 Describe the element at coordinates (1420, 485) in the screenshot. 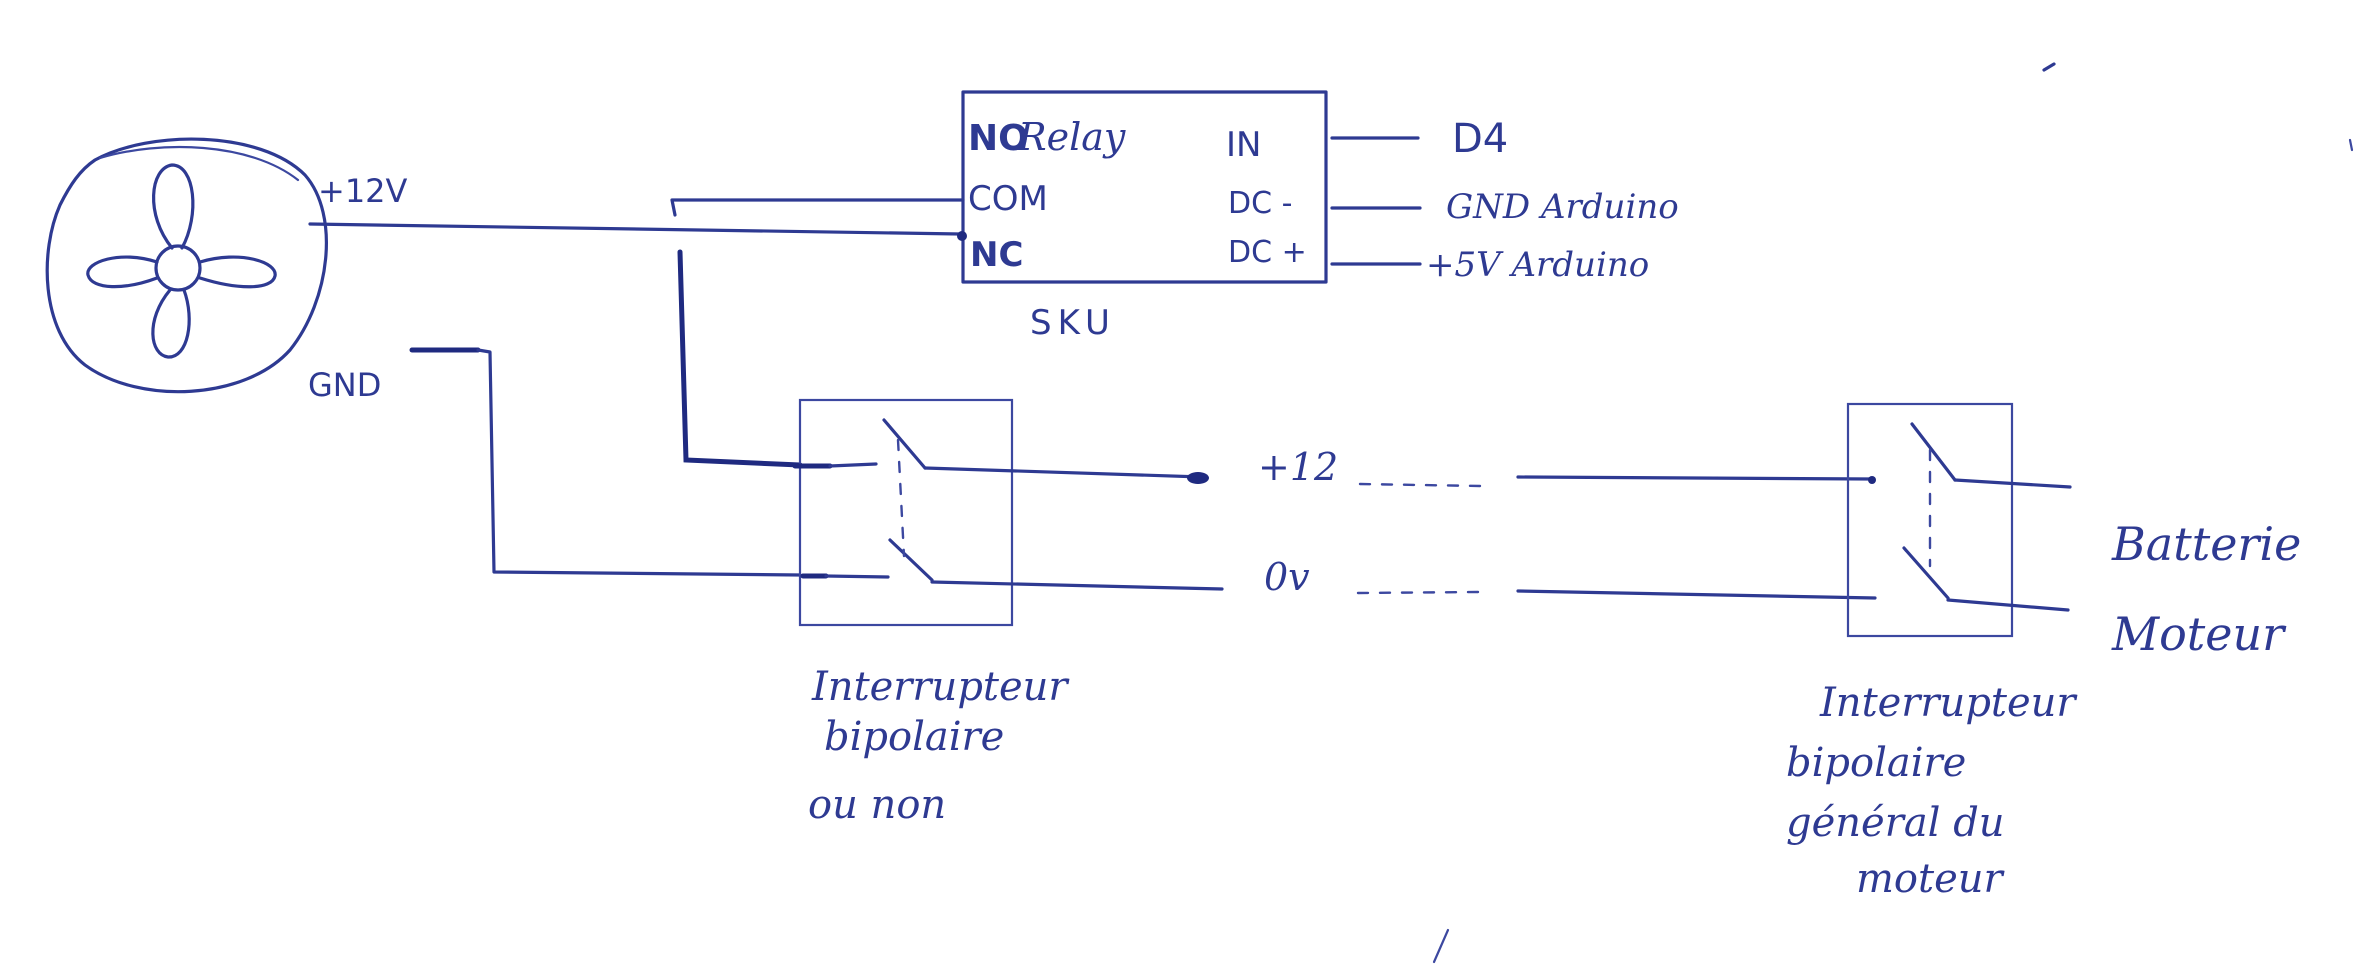

I see `line-plus12-dashes` at that location.